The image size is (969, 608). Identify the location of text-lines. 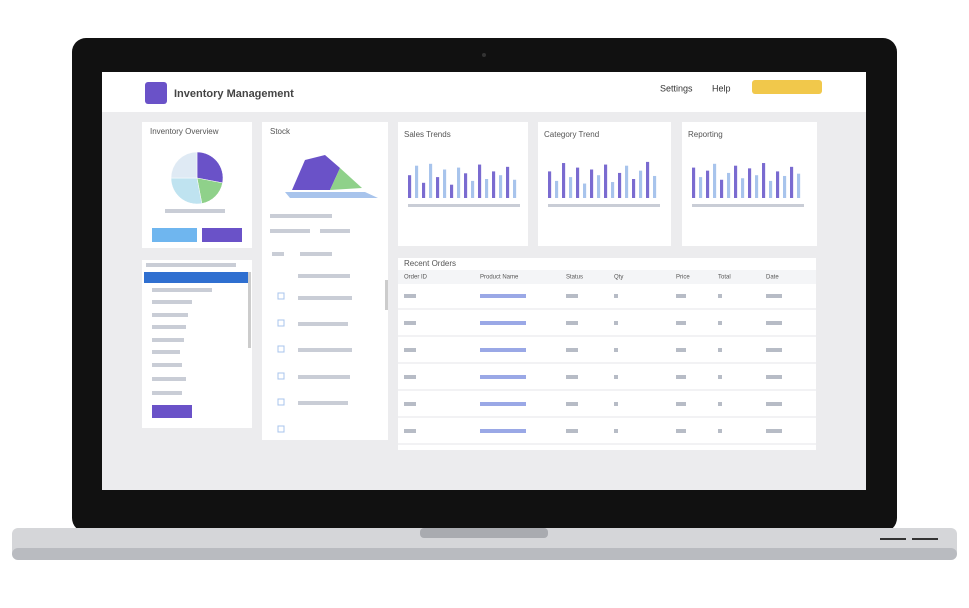
(311, 309).